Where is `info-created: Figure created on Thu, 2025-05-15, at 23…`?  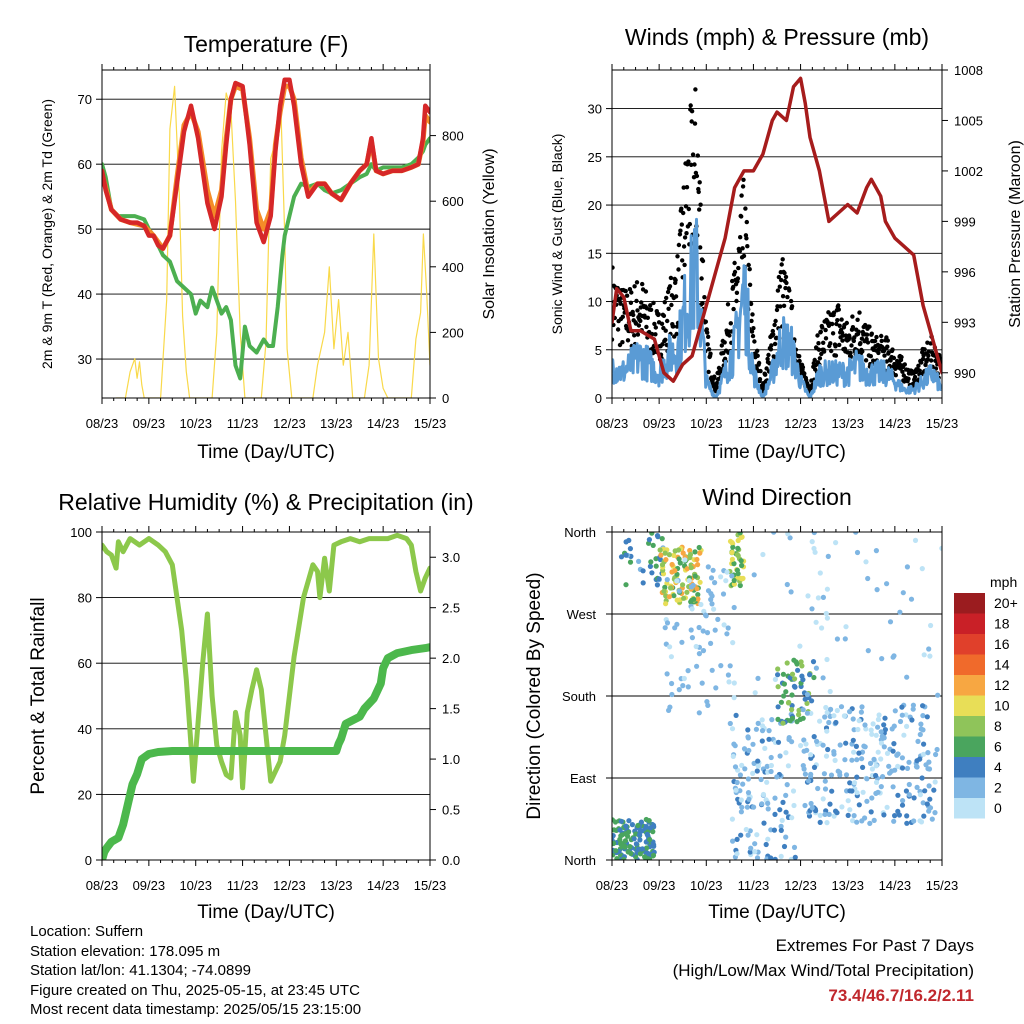
info-created: Figure created on Thu, 2025-05-15, at 23… is located at coordinates (195, 990).